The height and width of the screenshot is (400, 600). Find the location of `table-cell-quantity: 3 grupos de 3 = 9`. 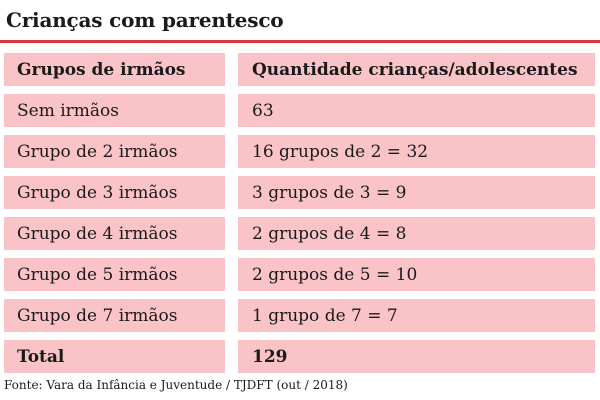

table-cell-quantity: 3 grupos de 3 = 9 is located at coordinates (416, 192).